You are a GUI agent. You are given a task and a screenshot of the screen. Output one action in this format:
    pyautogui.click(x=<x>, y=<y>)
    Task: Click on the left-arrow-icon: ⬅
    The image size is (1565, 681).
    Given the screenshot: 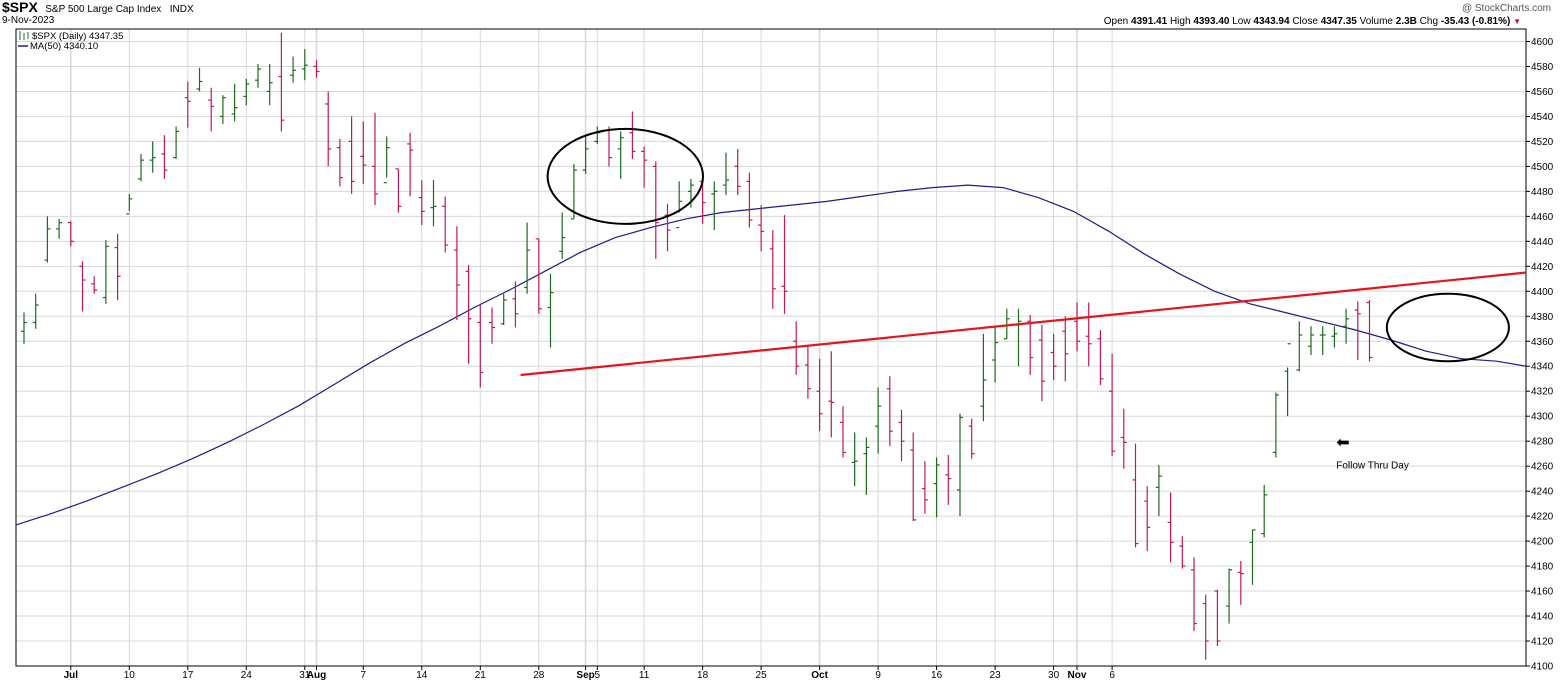 What is the action you would take?
    pyautogui.click(x=1342, y=442)
    